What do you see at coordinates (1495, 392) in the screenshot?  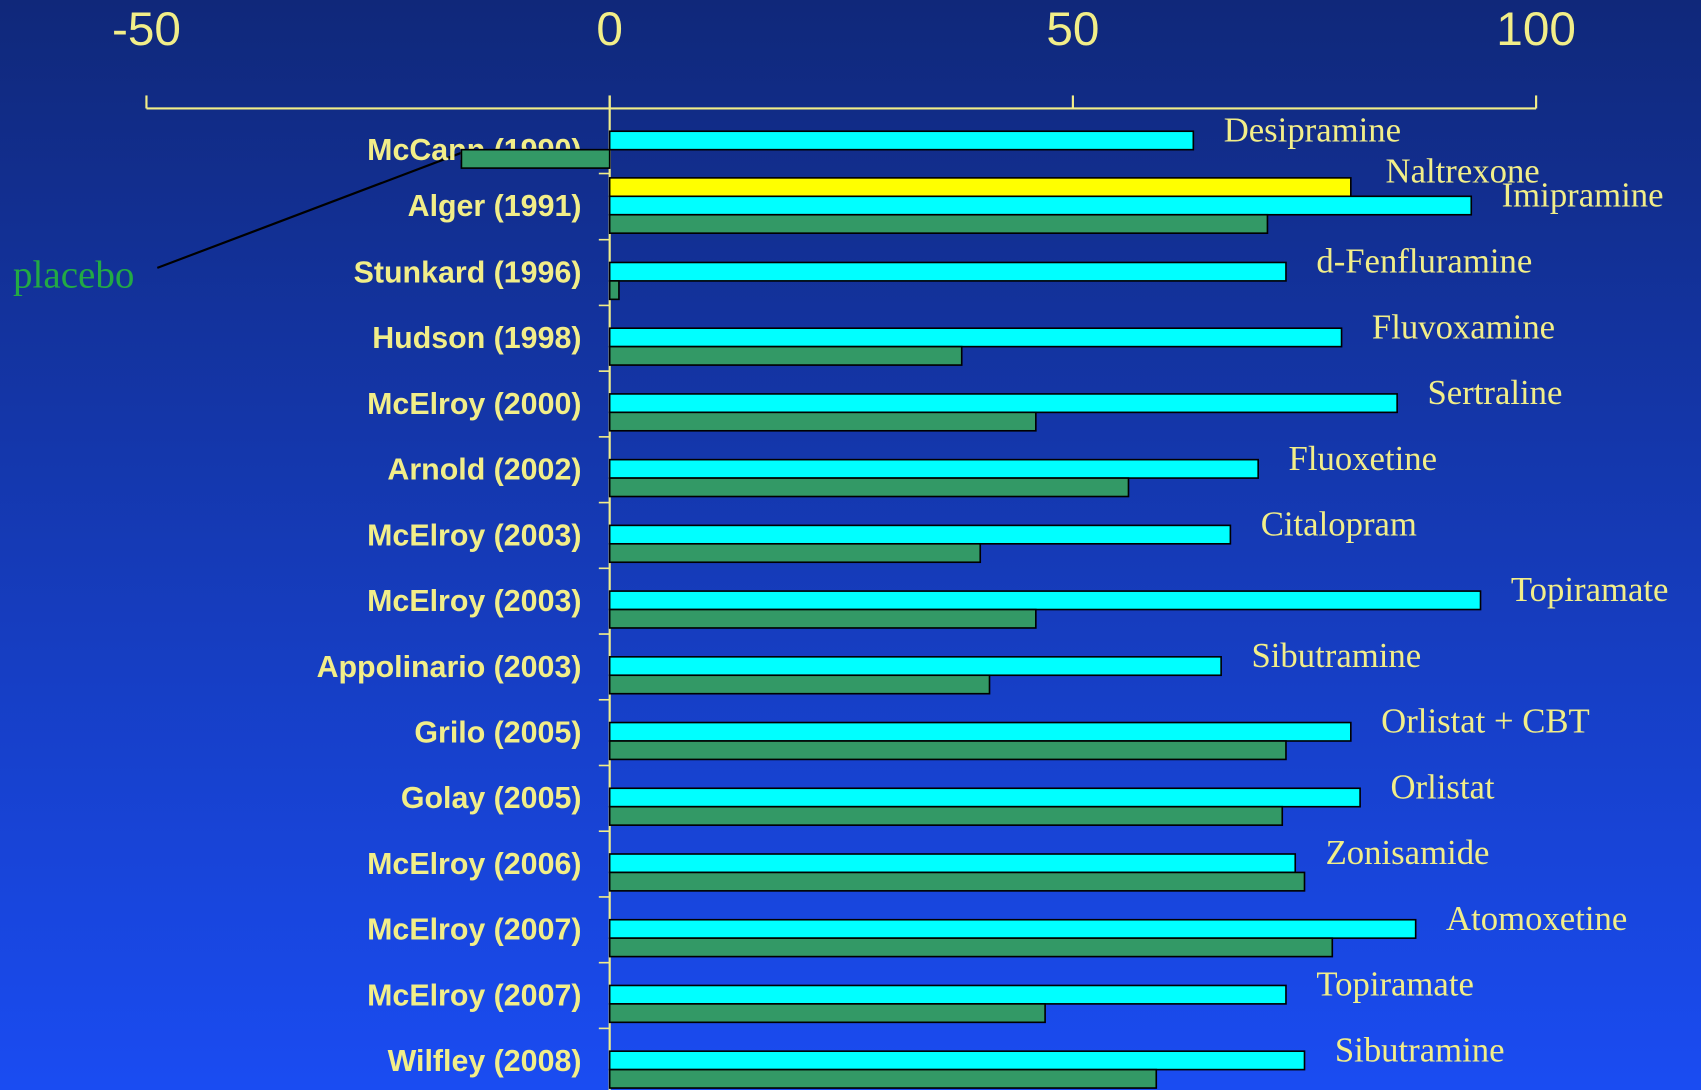 I see `drug-label: Sertraline` at bounding box center [1495, 392].